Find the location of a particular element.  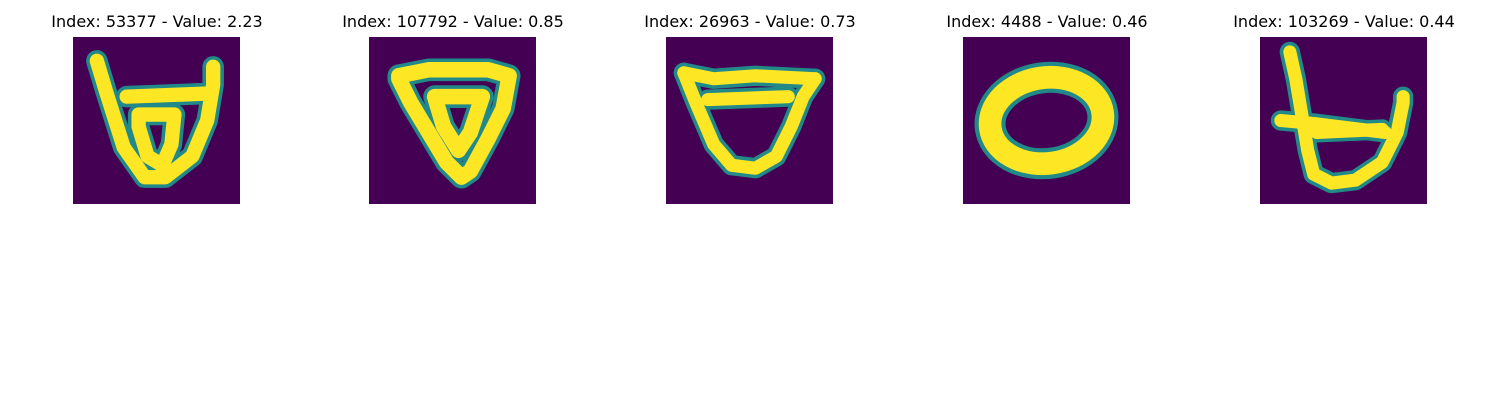

panel-title: Index: 4488 - Value: 0.46 is located at coordinates (1047, 21).